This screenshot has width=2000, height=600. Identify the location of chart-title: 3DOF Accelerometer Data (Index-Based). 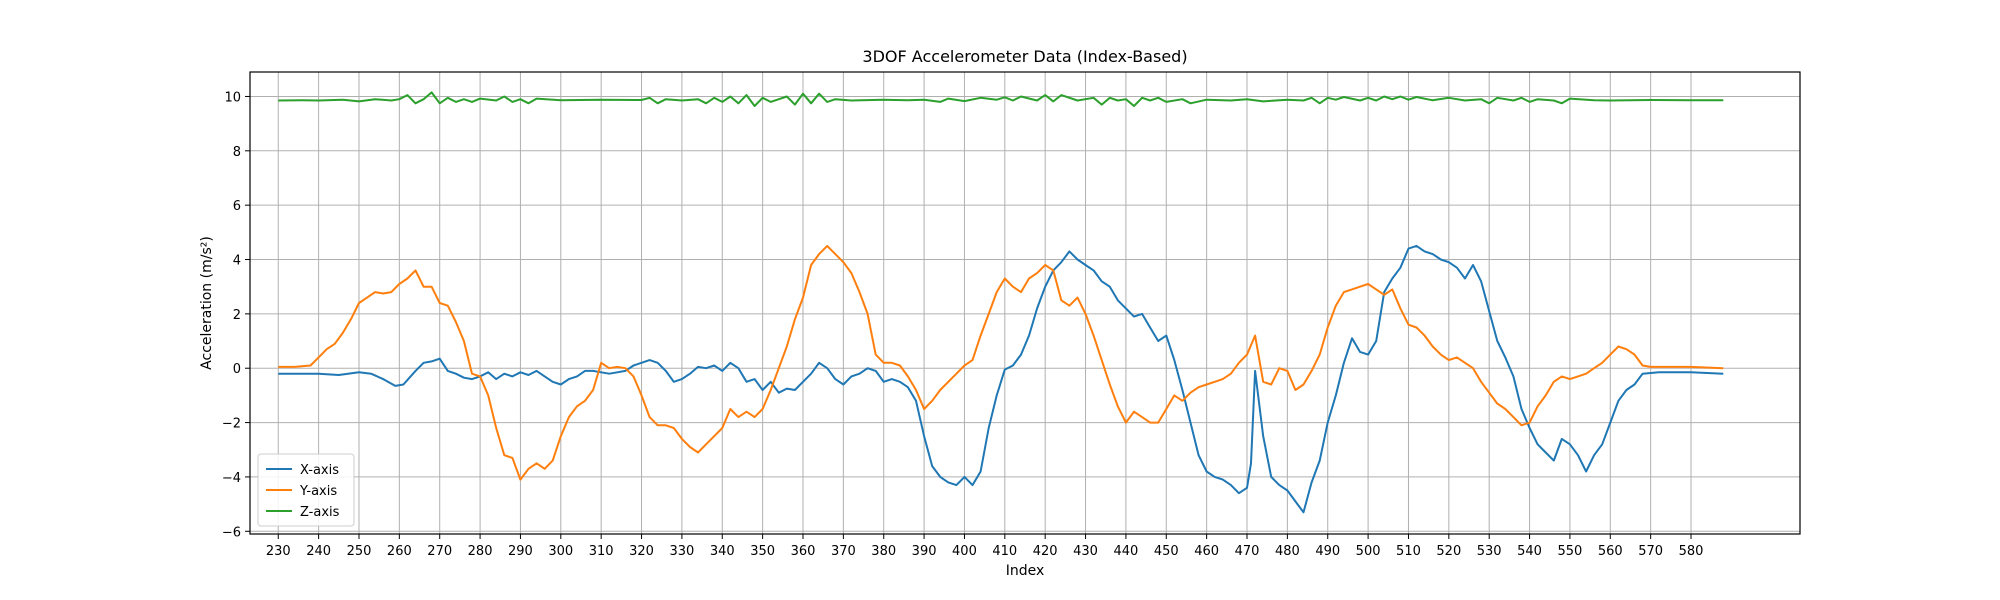
(1024, 56).